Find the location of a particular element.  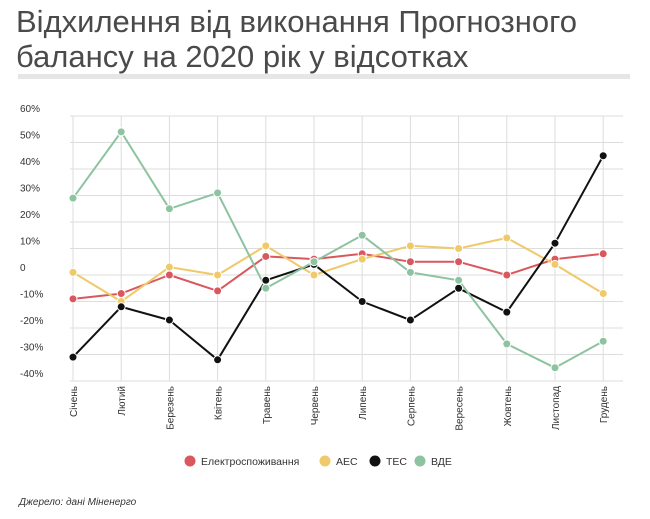

legend: Електроспоживання АЕС ТЕС ВДЕ is located at coordinates (318, 461).